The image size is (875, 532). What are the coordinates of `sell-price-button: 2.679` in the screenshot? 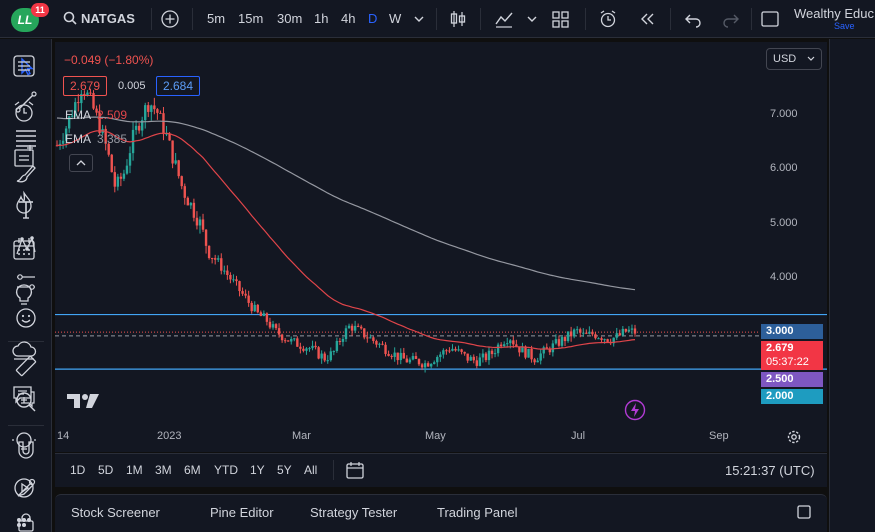 It's located at (85, 86).